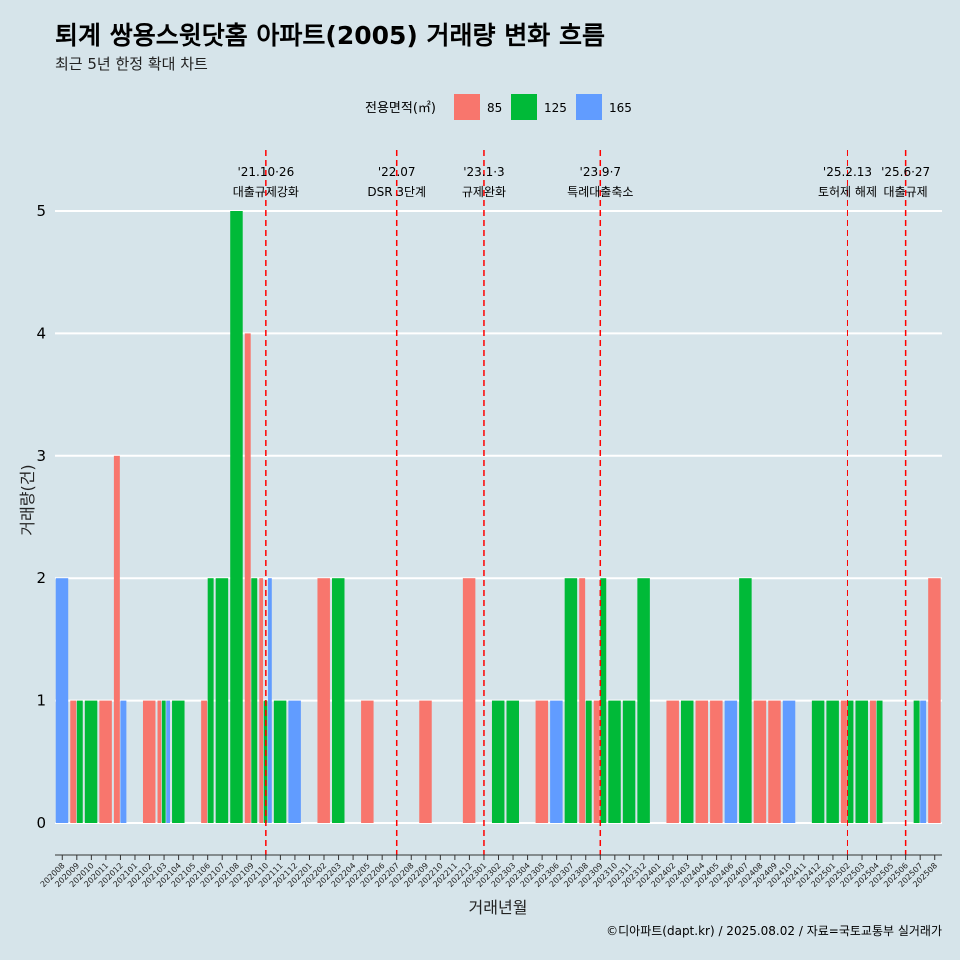 This screenshot has height=960, width=960. I want to click on y-tick-label: 0, so click(41, 823).